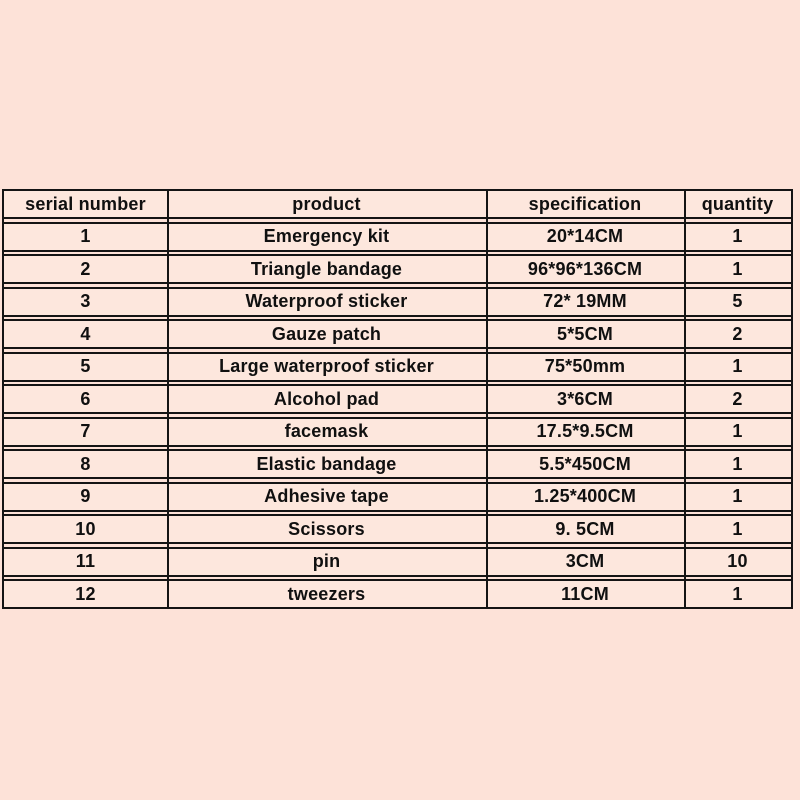 The height and width of the screenshot is (800, 800). Describe the element at coordinates (85, 431) in the screenshot. I see `cell-serial-number: 7` at that location.